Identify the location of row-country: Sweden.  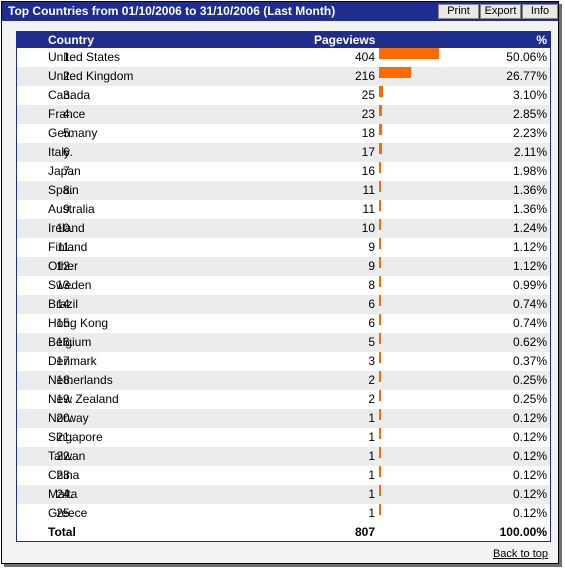
(70, 285).